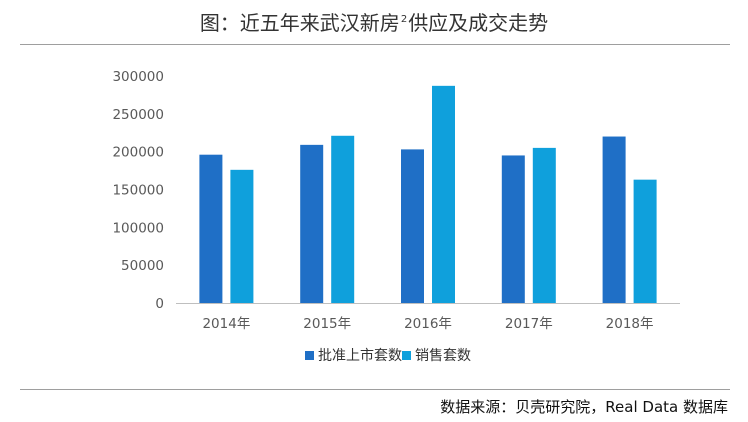  I want to click on chart-title-superscript: 2, so click(404, 19).